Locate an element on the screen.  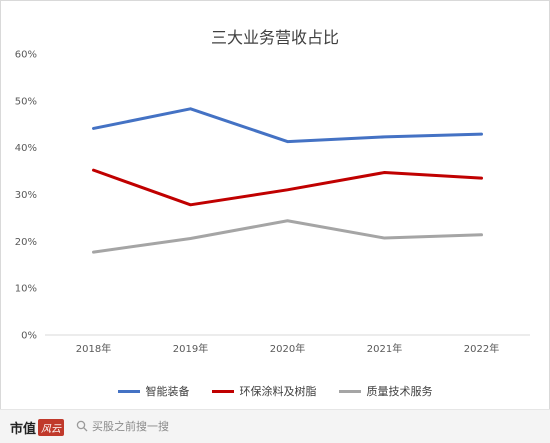
x-axis: 2018年 2019年 2020年 2021年 2022年 is located at coordinates (287, 348).